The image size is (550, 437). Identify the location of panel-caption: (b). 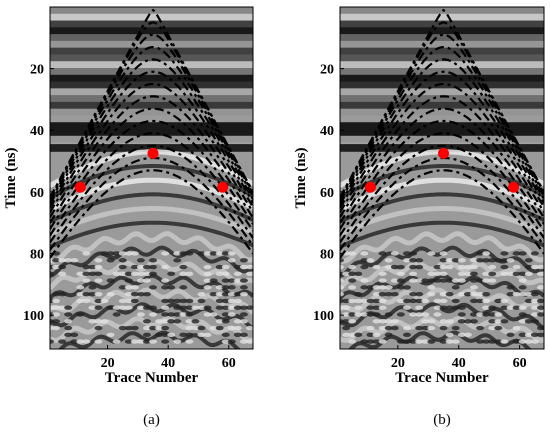
(442, 420).